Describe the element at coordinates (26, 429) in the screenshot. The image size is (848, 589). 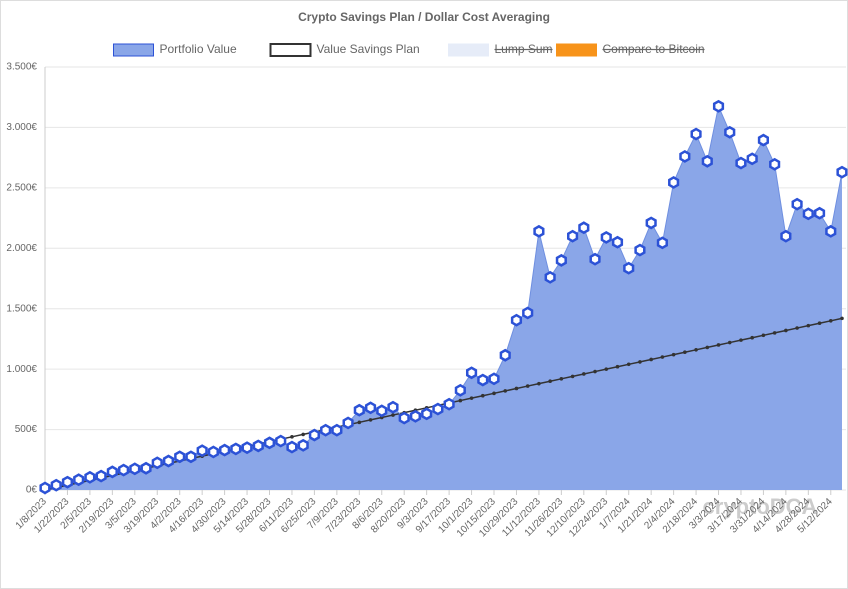
I see `y-tick-label: 500€` at that location.